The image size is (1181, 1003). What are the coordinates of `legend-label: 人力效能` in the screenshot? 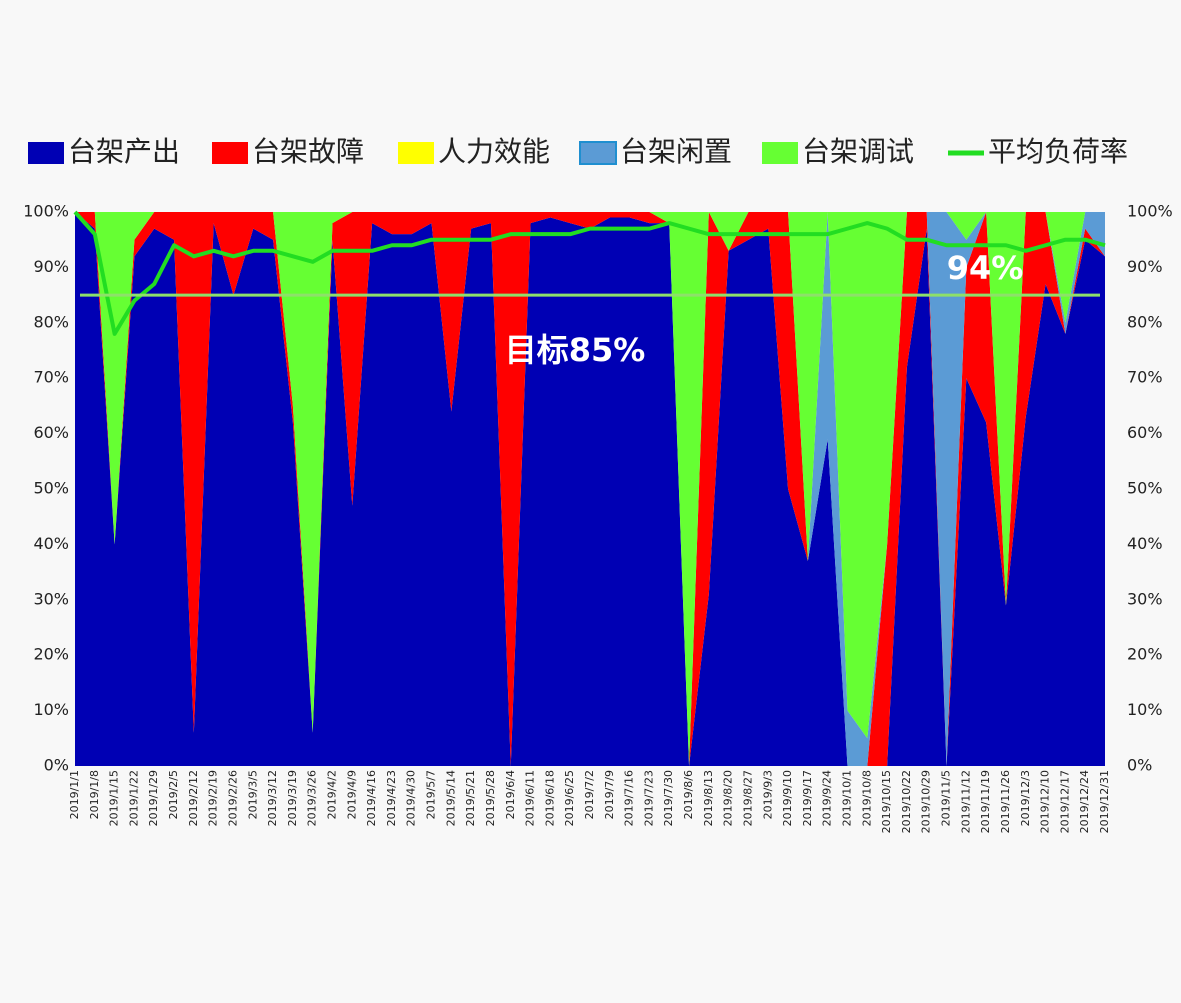 It's located at (494, 151).